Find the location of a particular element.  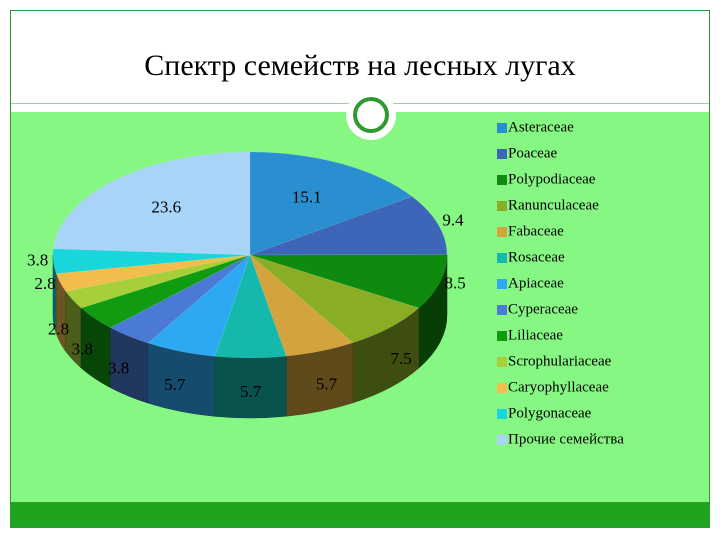

chart-title: Спектр семейств на лесных лугах is located at coordinates (360, 65).